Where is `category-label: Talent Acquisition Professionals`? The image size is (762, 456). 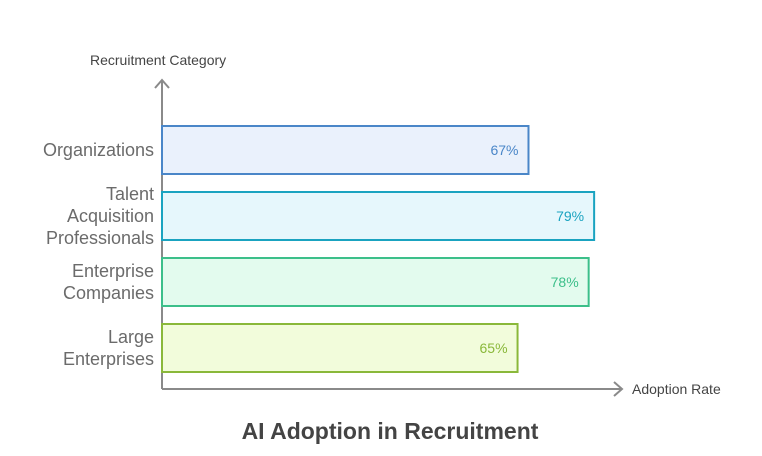 category-label: Talent Acquisition Professionals is located at coordinates (99, 216).